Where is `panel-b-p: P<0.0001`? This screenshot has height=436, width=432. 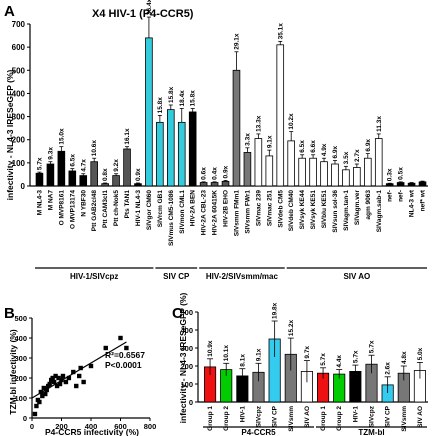 panel-b-p: P<0.0001 is located at coordinates (123, 365).